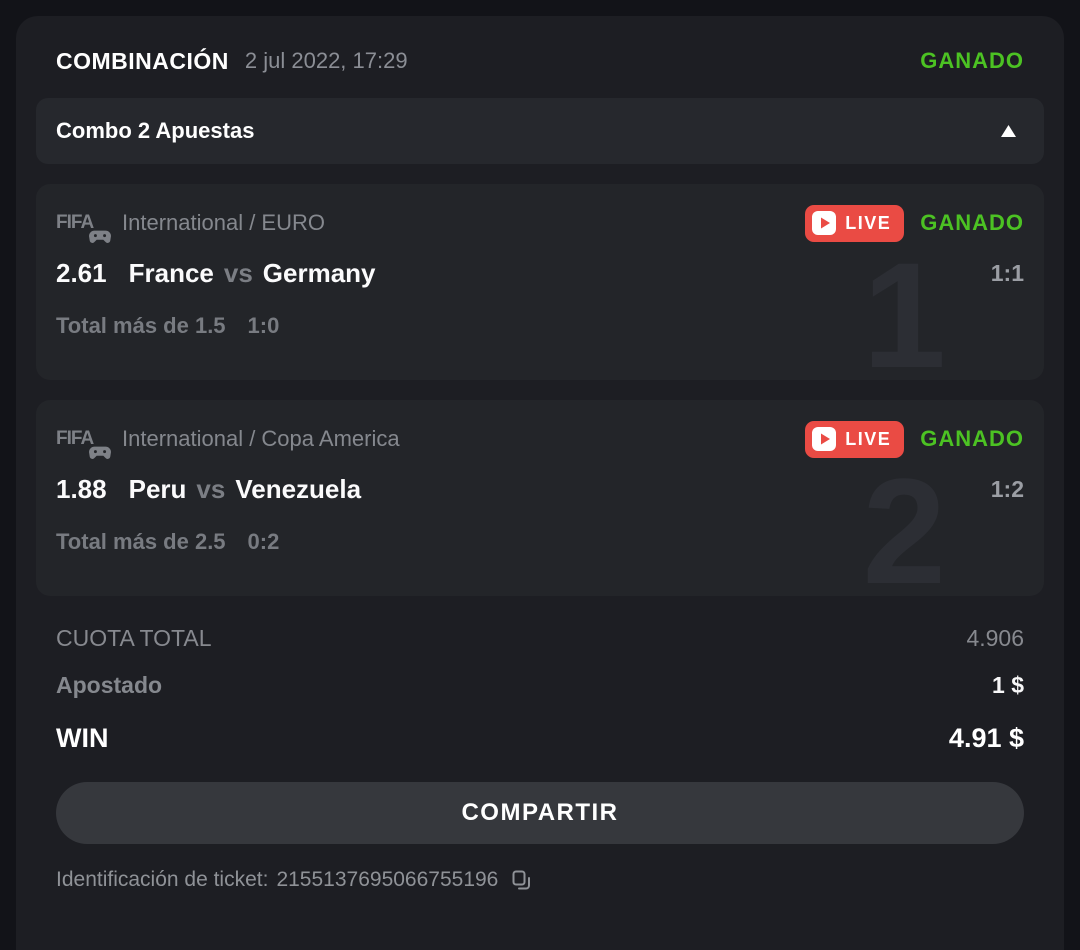 This screenshot has height=950, width=1080. What do you see at coordinates (261, 438) in the screenshot?
I see `league-name: International / Copa America` at bounding box center [261, 438].